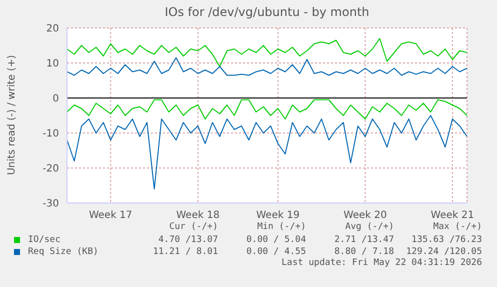  What do you see at coordinates (363, 240) in the screenshot?
I see `text: 2.71 /13.47` at bounding box center [363, 240].